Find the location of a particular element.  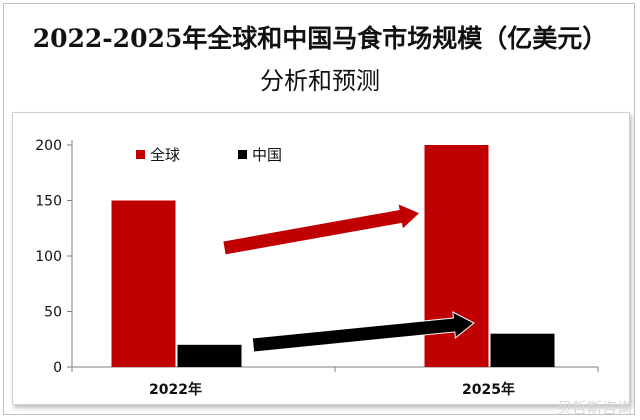

x-axis: 2022年 2025年 is located at coordinates (335, 382).